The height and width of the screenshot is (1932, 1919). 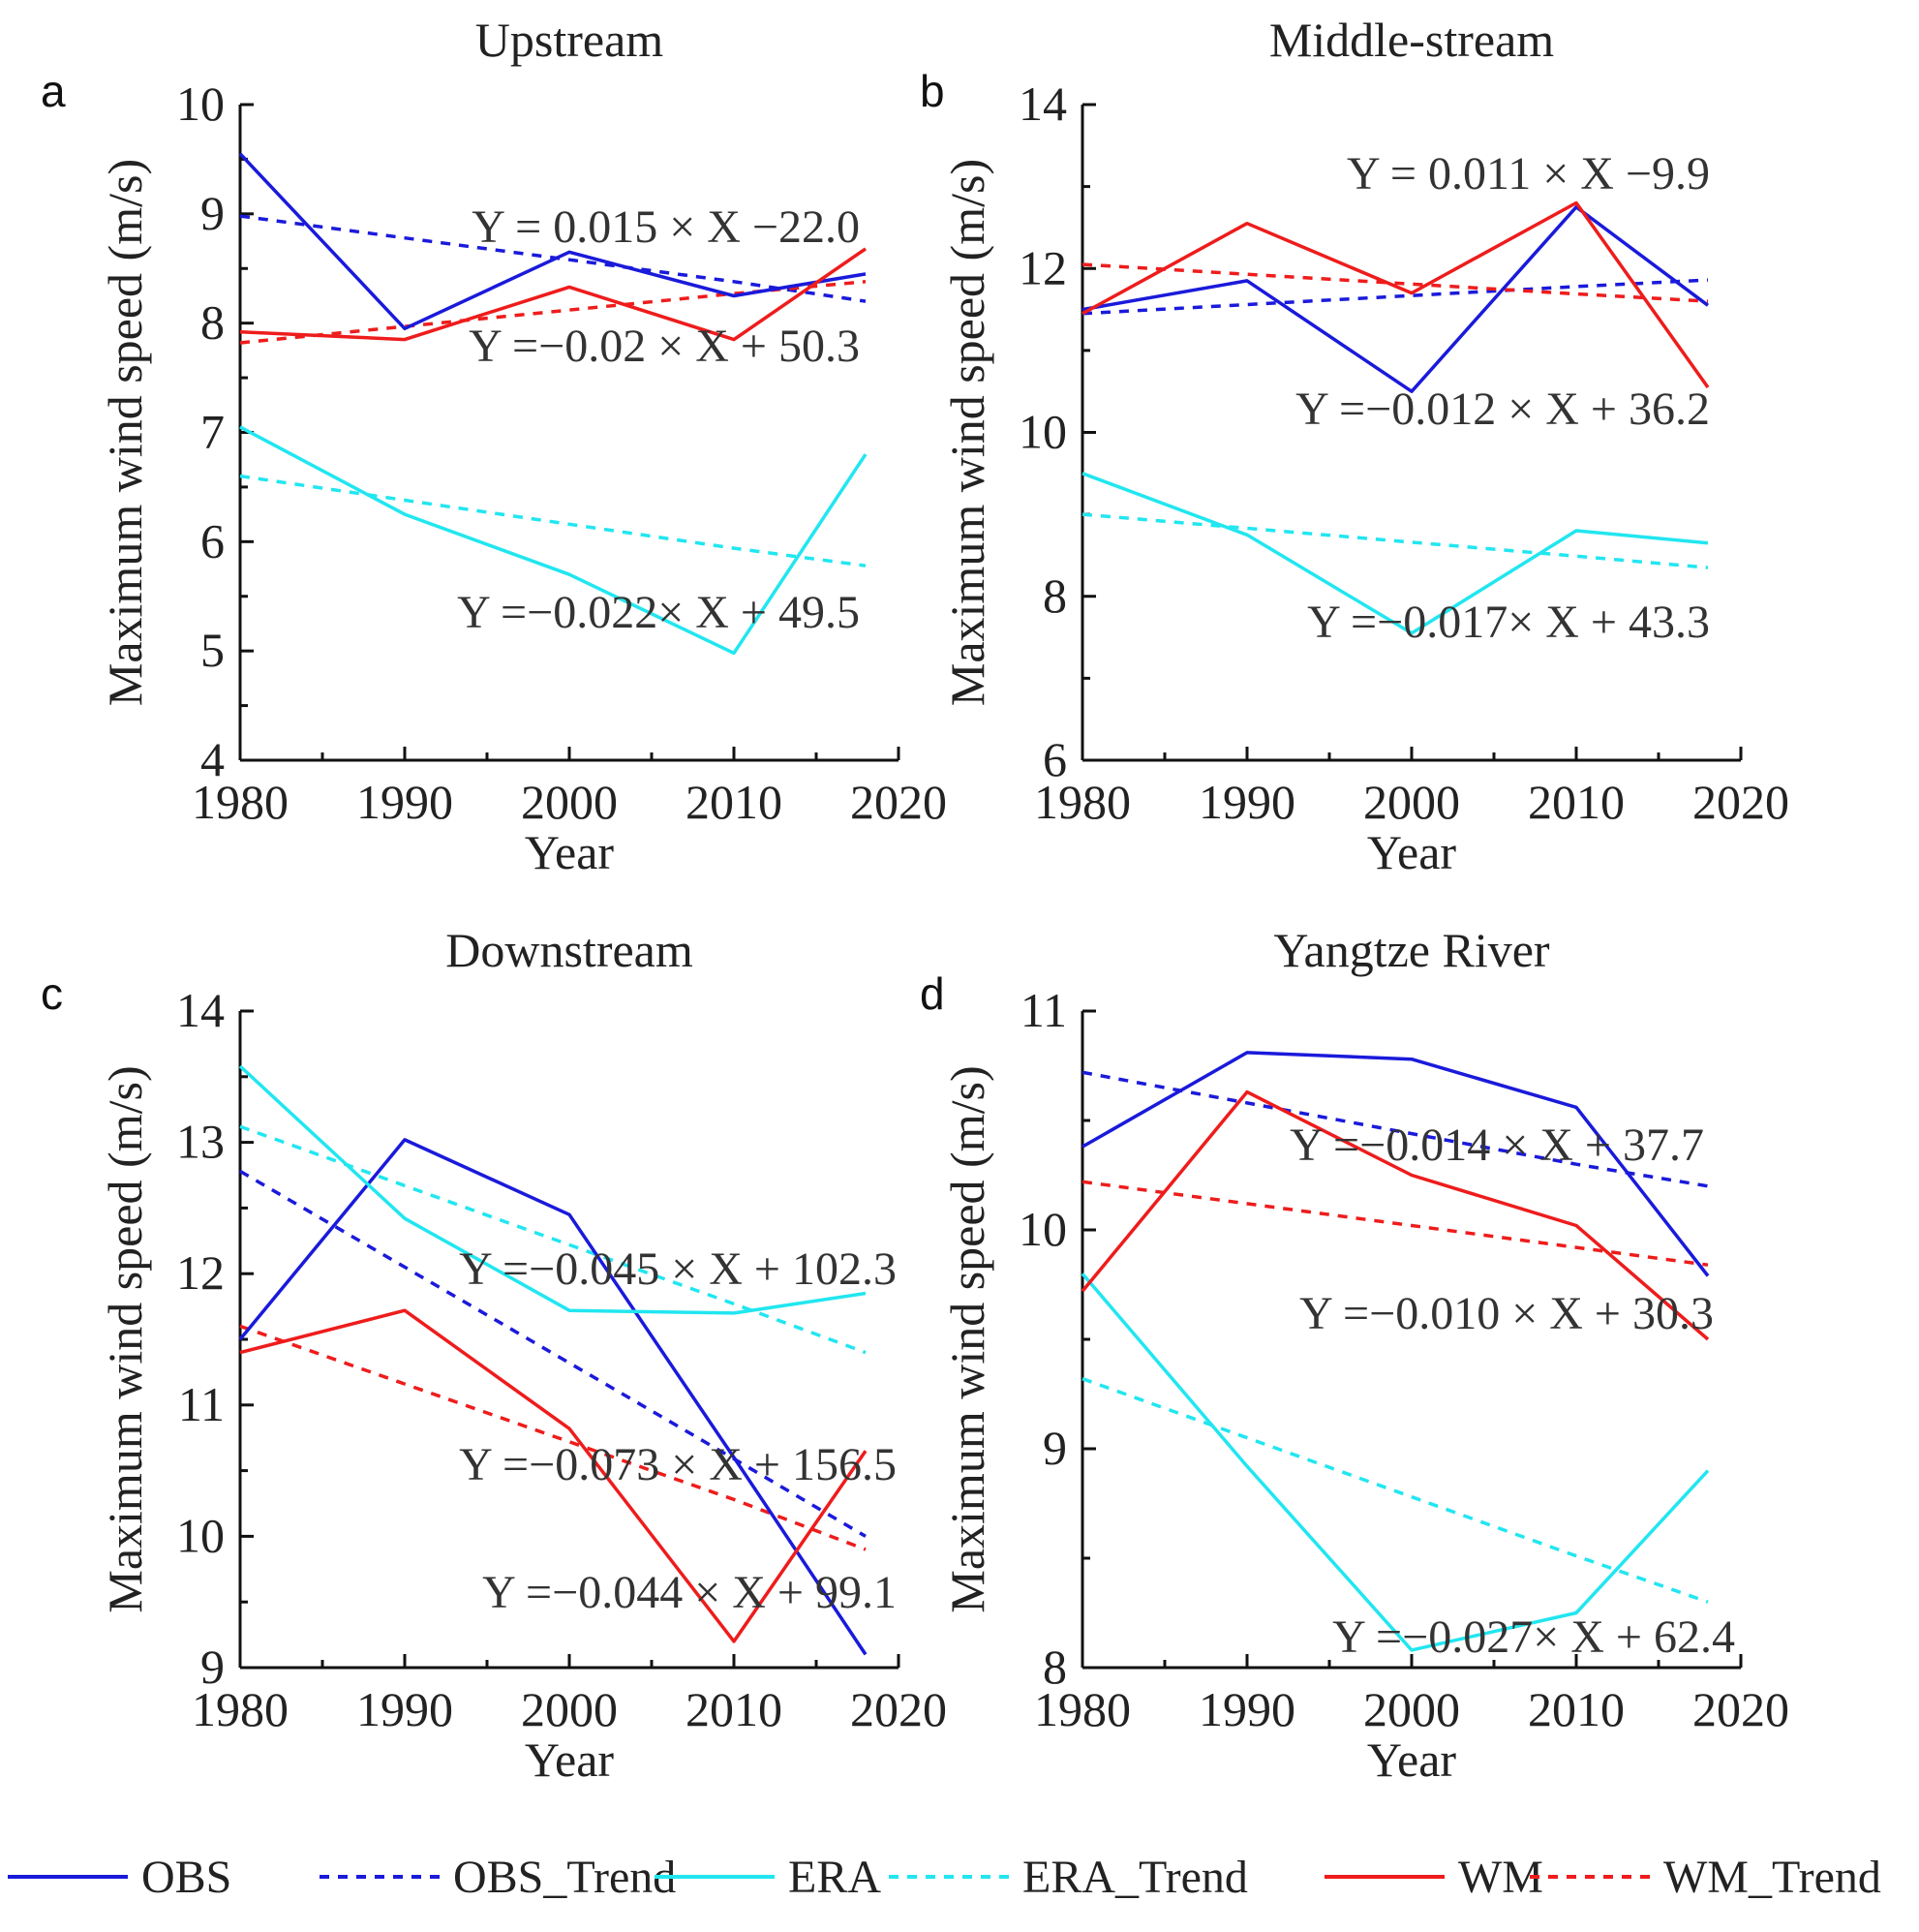 I want to click on panel-letter: c, so click(x=52, y=993).